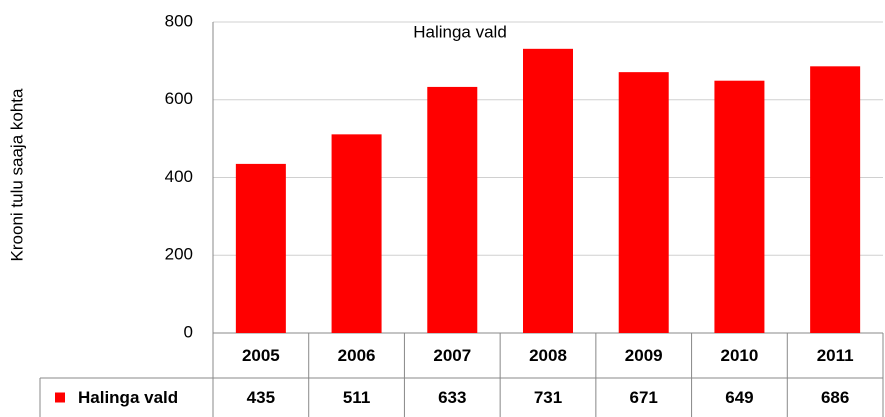 Image resolution: width=885 pixels, height=417 pixels. What do you see at coordinates (179, 98) in the screenshot?
I see `y-tick-label: 600` at bounding box center [179, 98].